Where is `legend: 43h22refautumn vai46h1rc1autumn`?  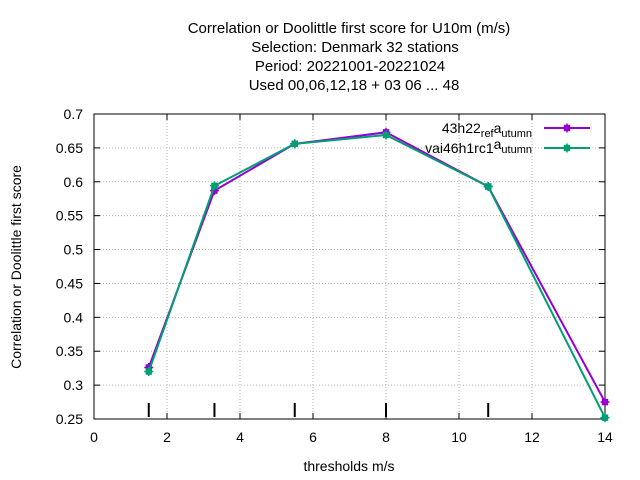
legend: 43h22refautumn vai46h1rc1autumn is located at coordinates (507, 138).